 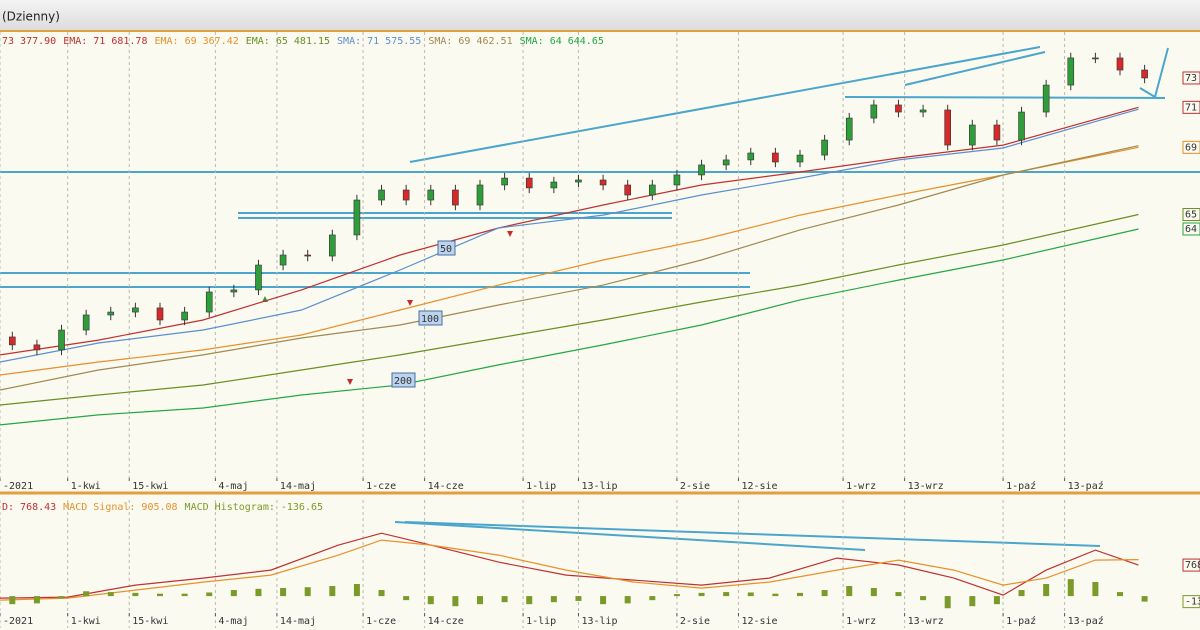 I want to click on x-tick-label: 12-sie, so click(x=759, y=486).